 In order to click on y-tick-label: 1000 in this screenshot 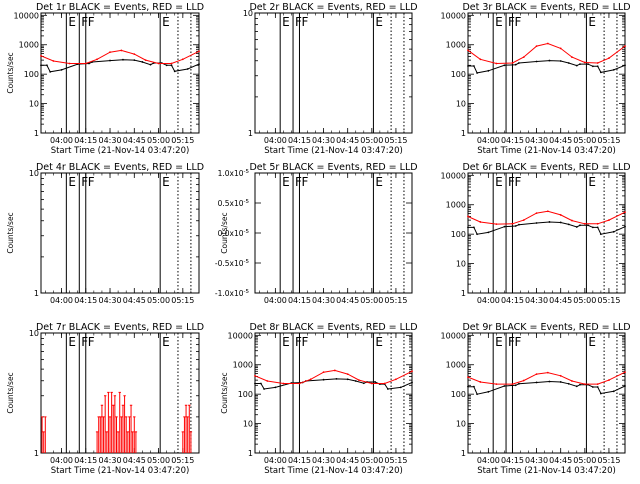, I will do `click(29, 45)`.